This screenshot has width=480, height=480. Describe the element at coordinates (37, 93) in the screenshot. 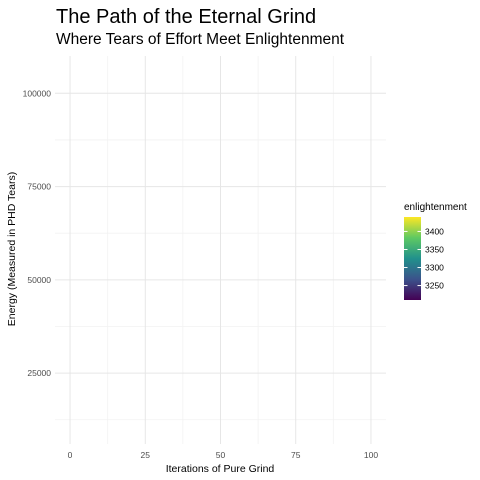

I see `y-tick-label: 100000` at that location.